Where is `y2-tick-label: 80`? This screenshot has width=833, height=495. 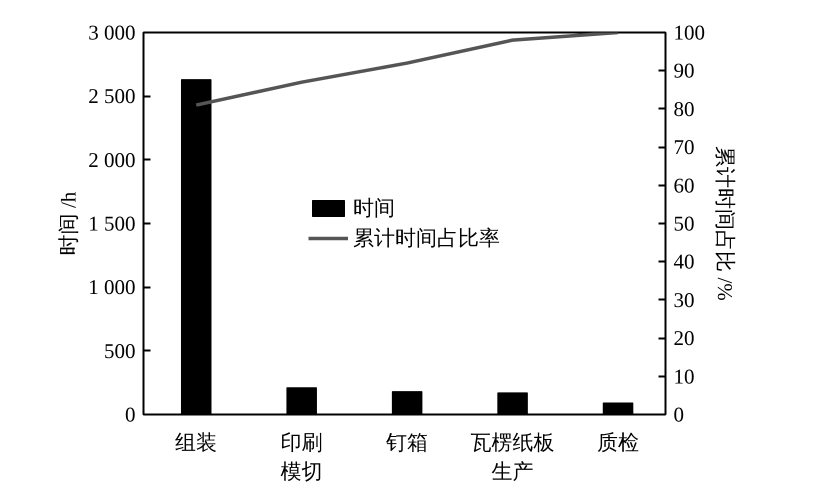
y2-tick-label: 80 is located at coordinates (684, 108).